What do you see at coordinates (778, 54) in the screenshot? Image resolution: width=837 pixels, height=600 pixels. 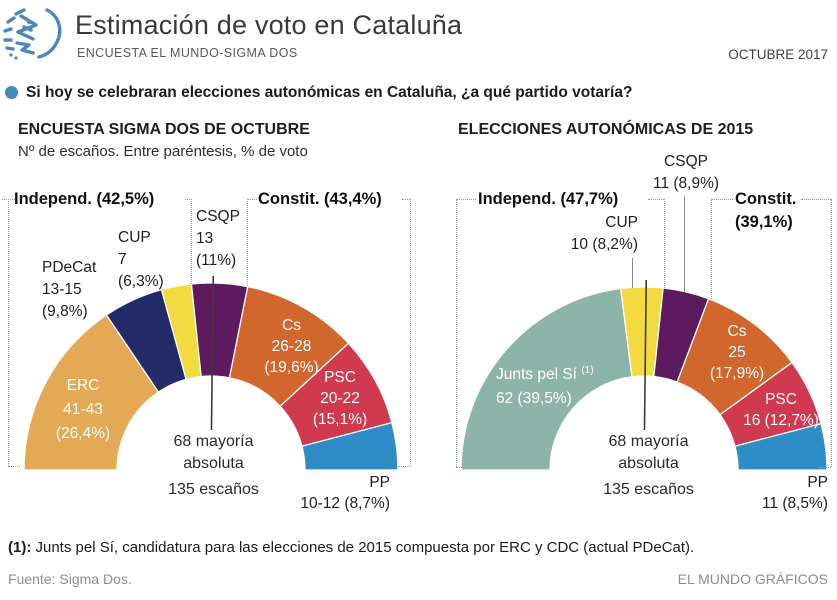 I see `edition-date: OCTUBRE 2017` at bounding box center [778, 54].